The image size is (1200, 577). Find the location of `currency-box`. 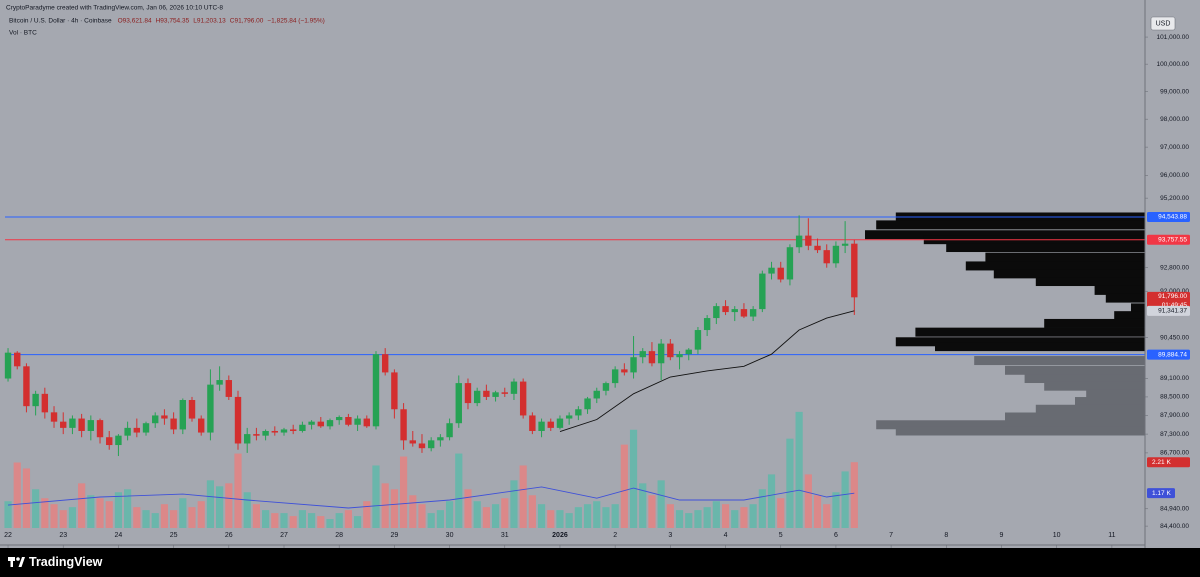

currency-box is located at coordinates (1163, 23).